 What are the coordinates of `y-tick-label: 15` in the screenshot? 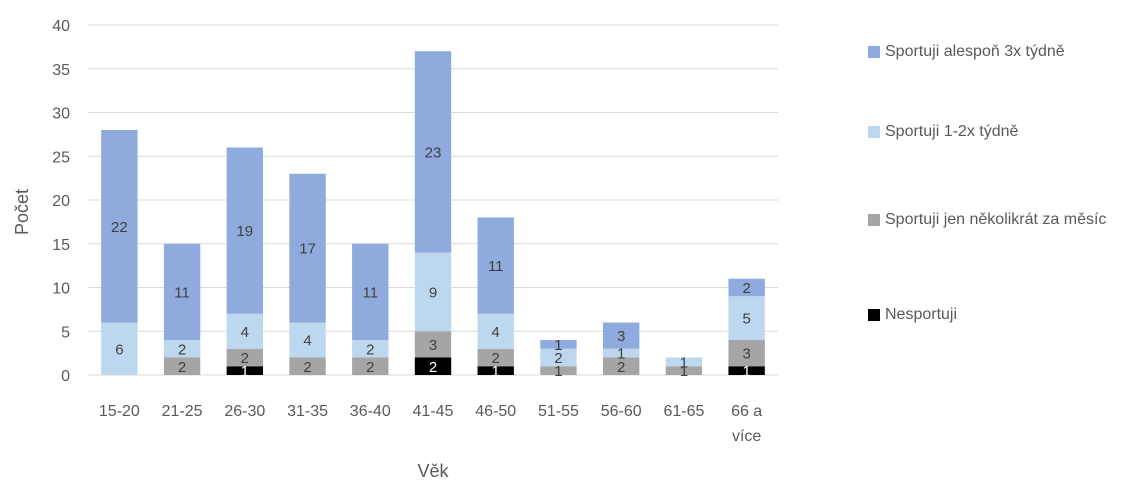 It's located at (61, 245).